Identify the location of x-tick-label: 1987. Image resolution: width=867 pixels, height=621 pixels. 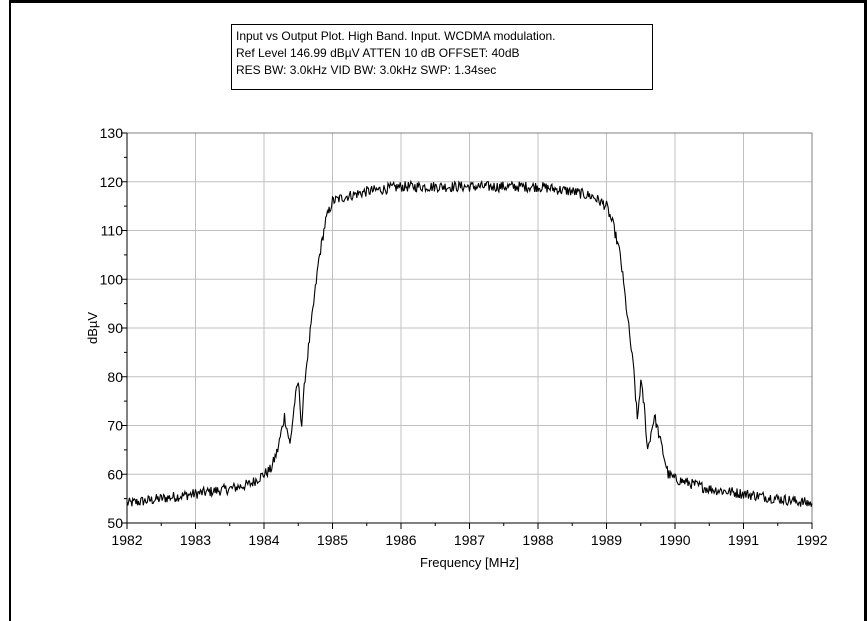
(469, 540).